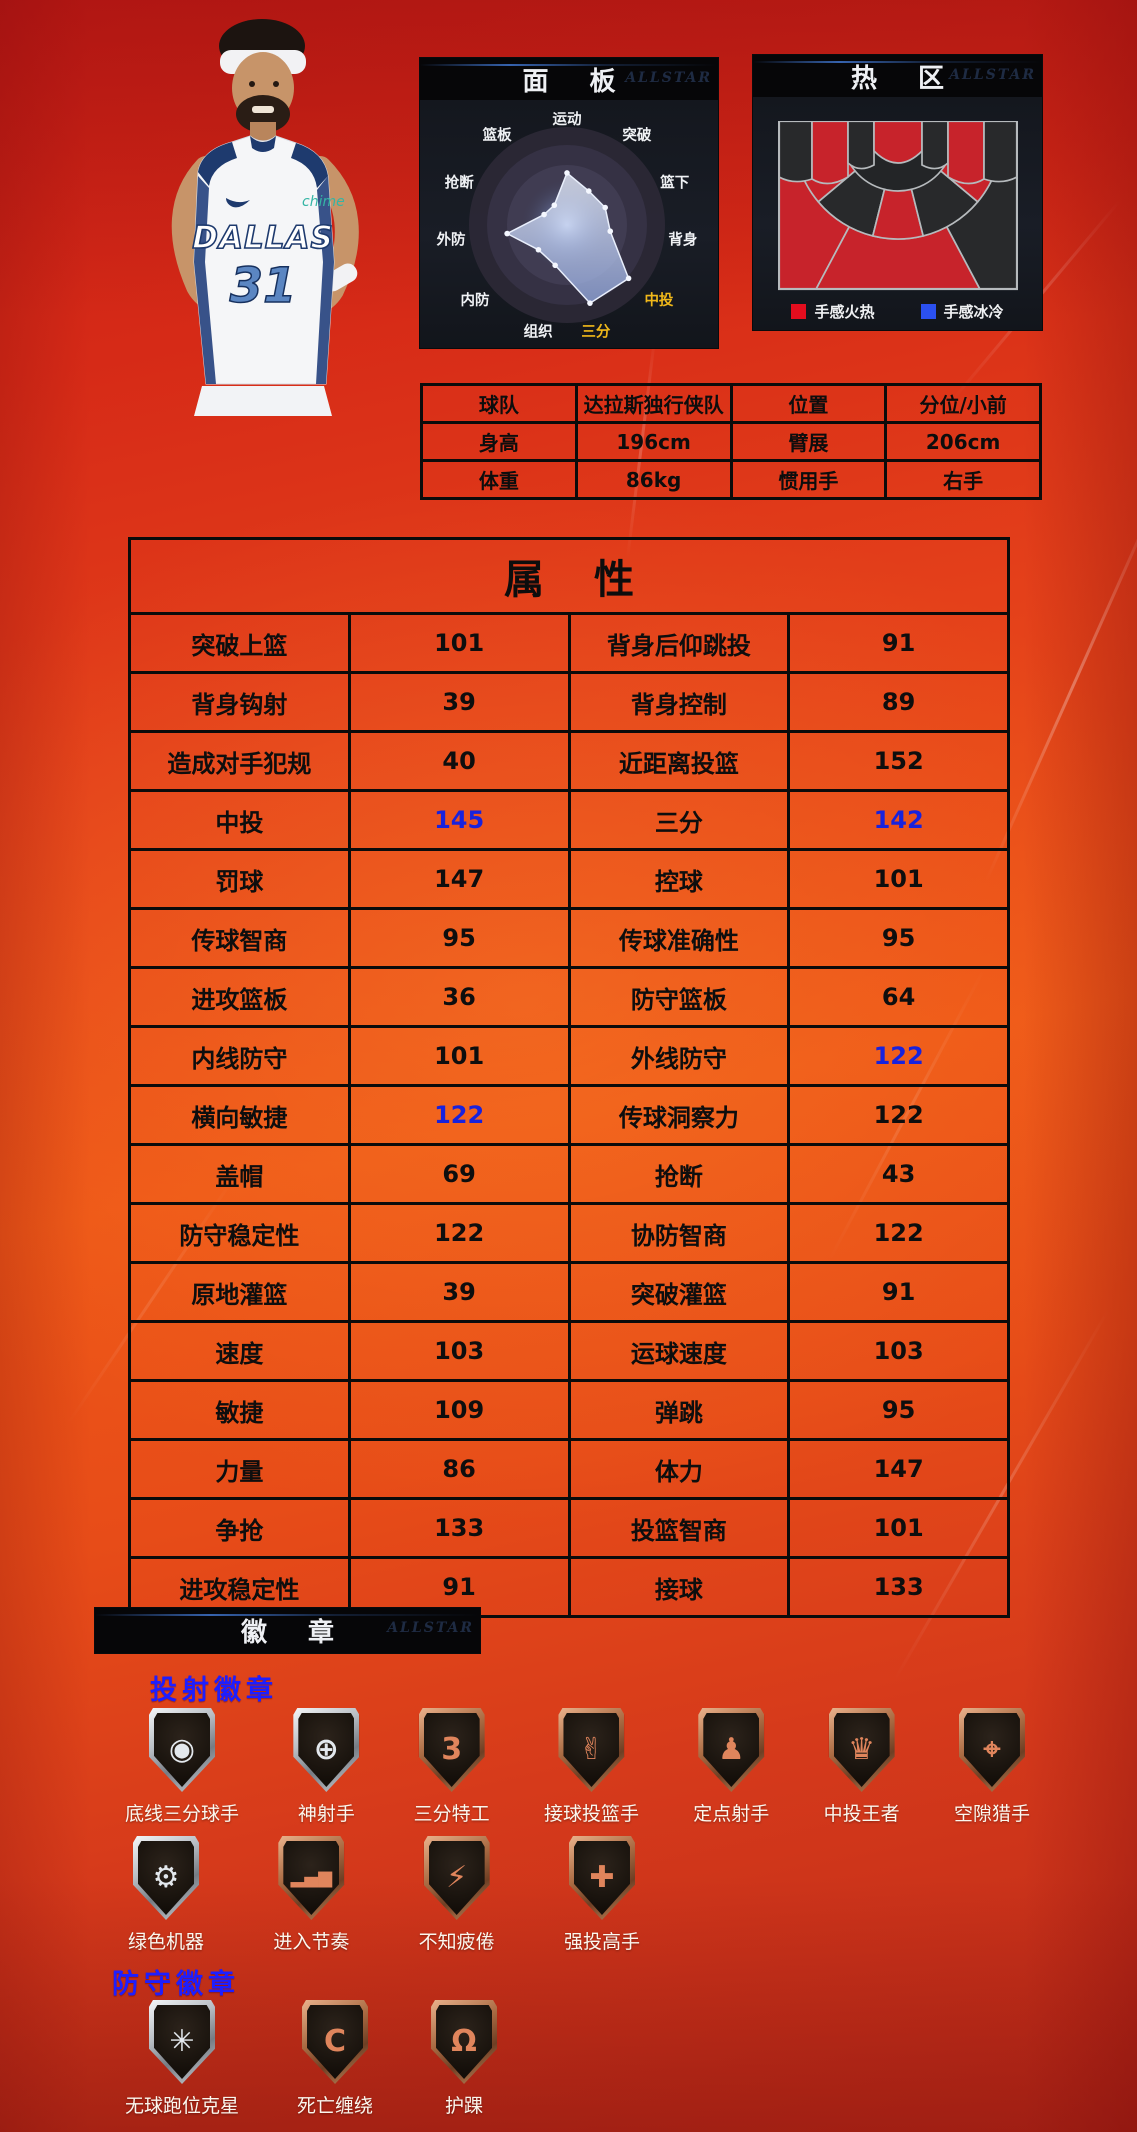 Image resolution: width=1137 pixels, height=2132 pixels. I want to click on attr-row: 中投 145 三分 142, so click(569, 820).